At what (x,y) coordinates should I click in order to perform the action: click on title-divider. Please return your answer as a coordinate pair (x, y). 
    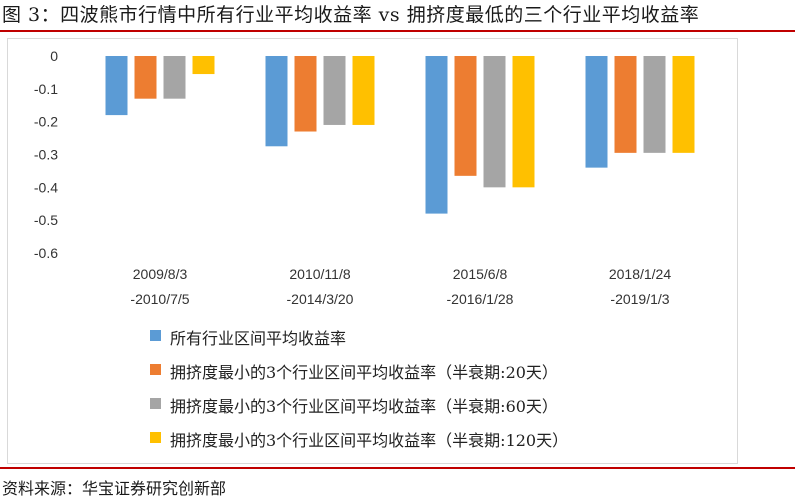
    Looking at the image, I should click on (397, 31).